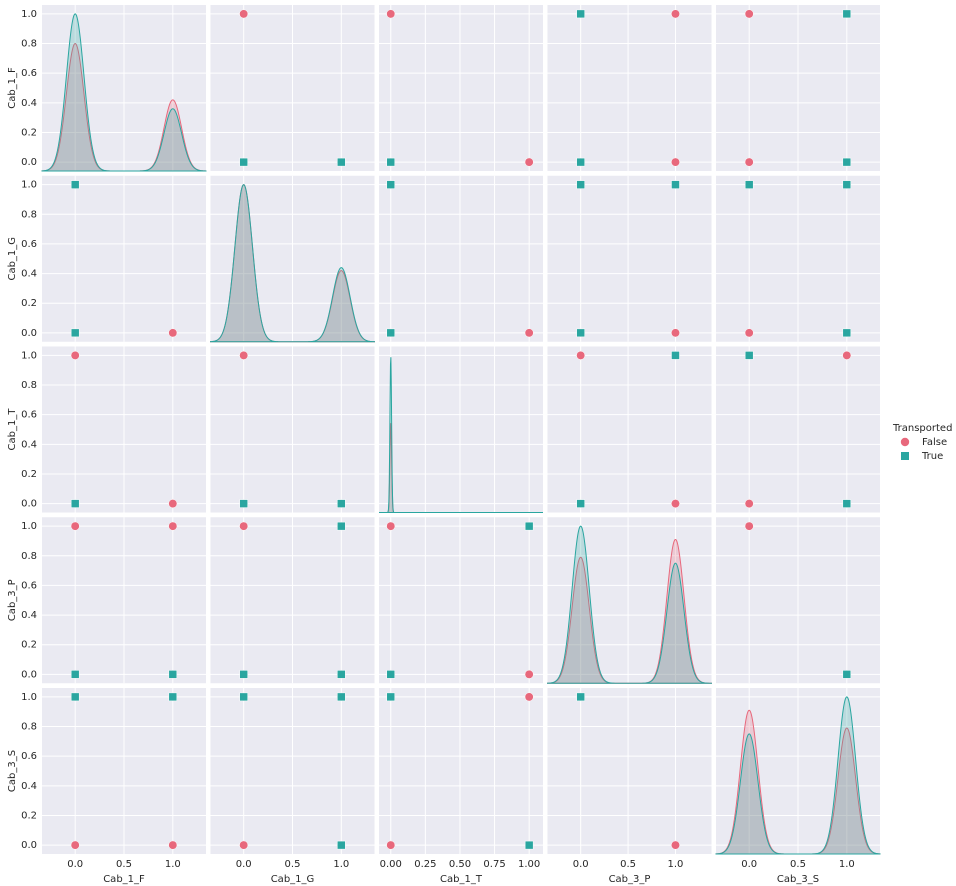  Describe the element at coordinates (29, 415) in the screenshot. I see `y-tick-label: 0.6` at that location.